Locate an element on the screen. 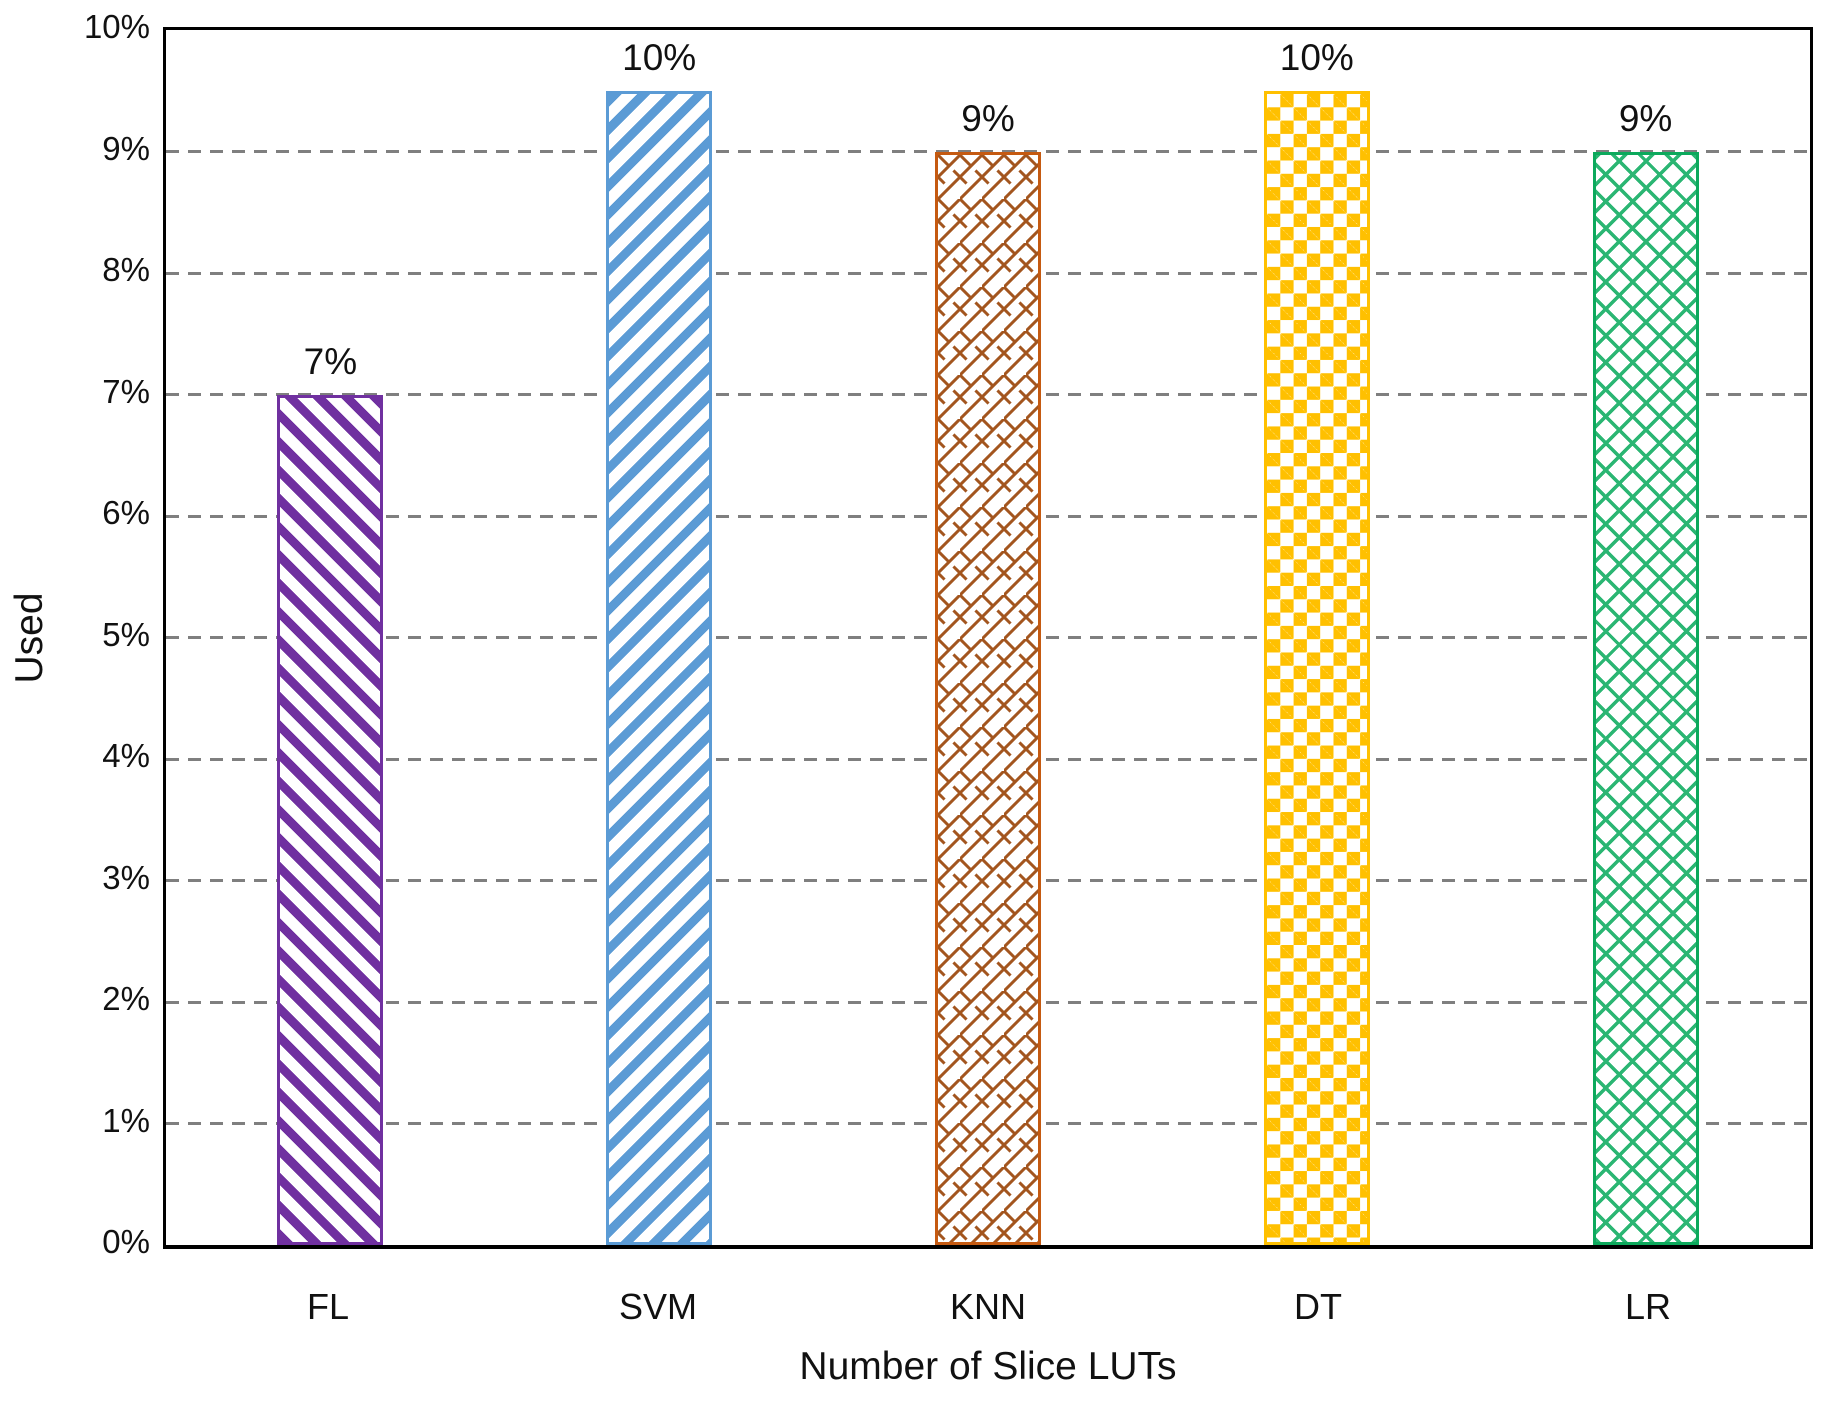  bar-SVM is located at coordinates (659, 667).